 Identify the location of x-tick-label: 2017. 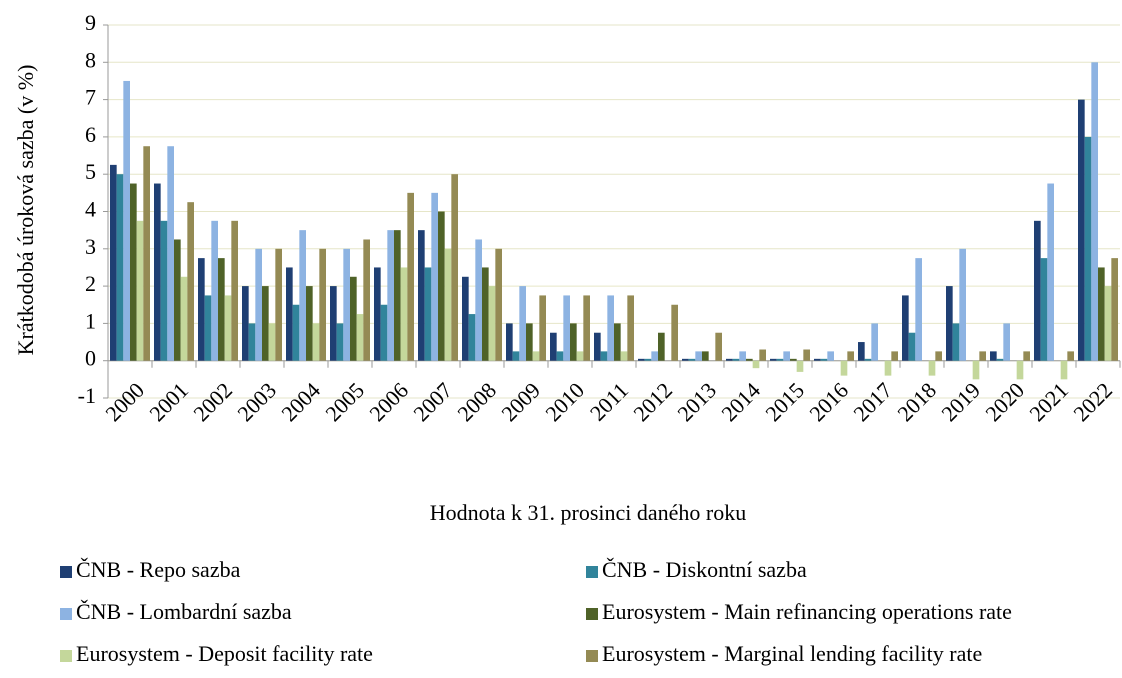
(872, 401).